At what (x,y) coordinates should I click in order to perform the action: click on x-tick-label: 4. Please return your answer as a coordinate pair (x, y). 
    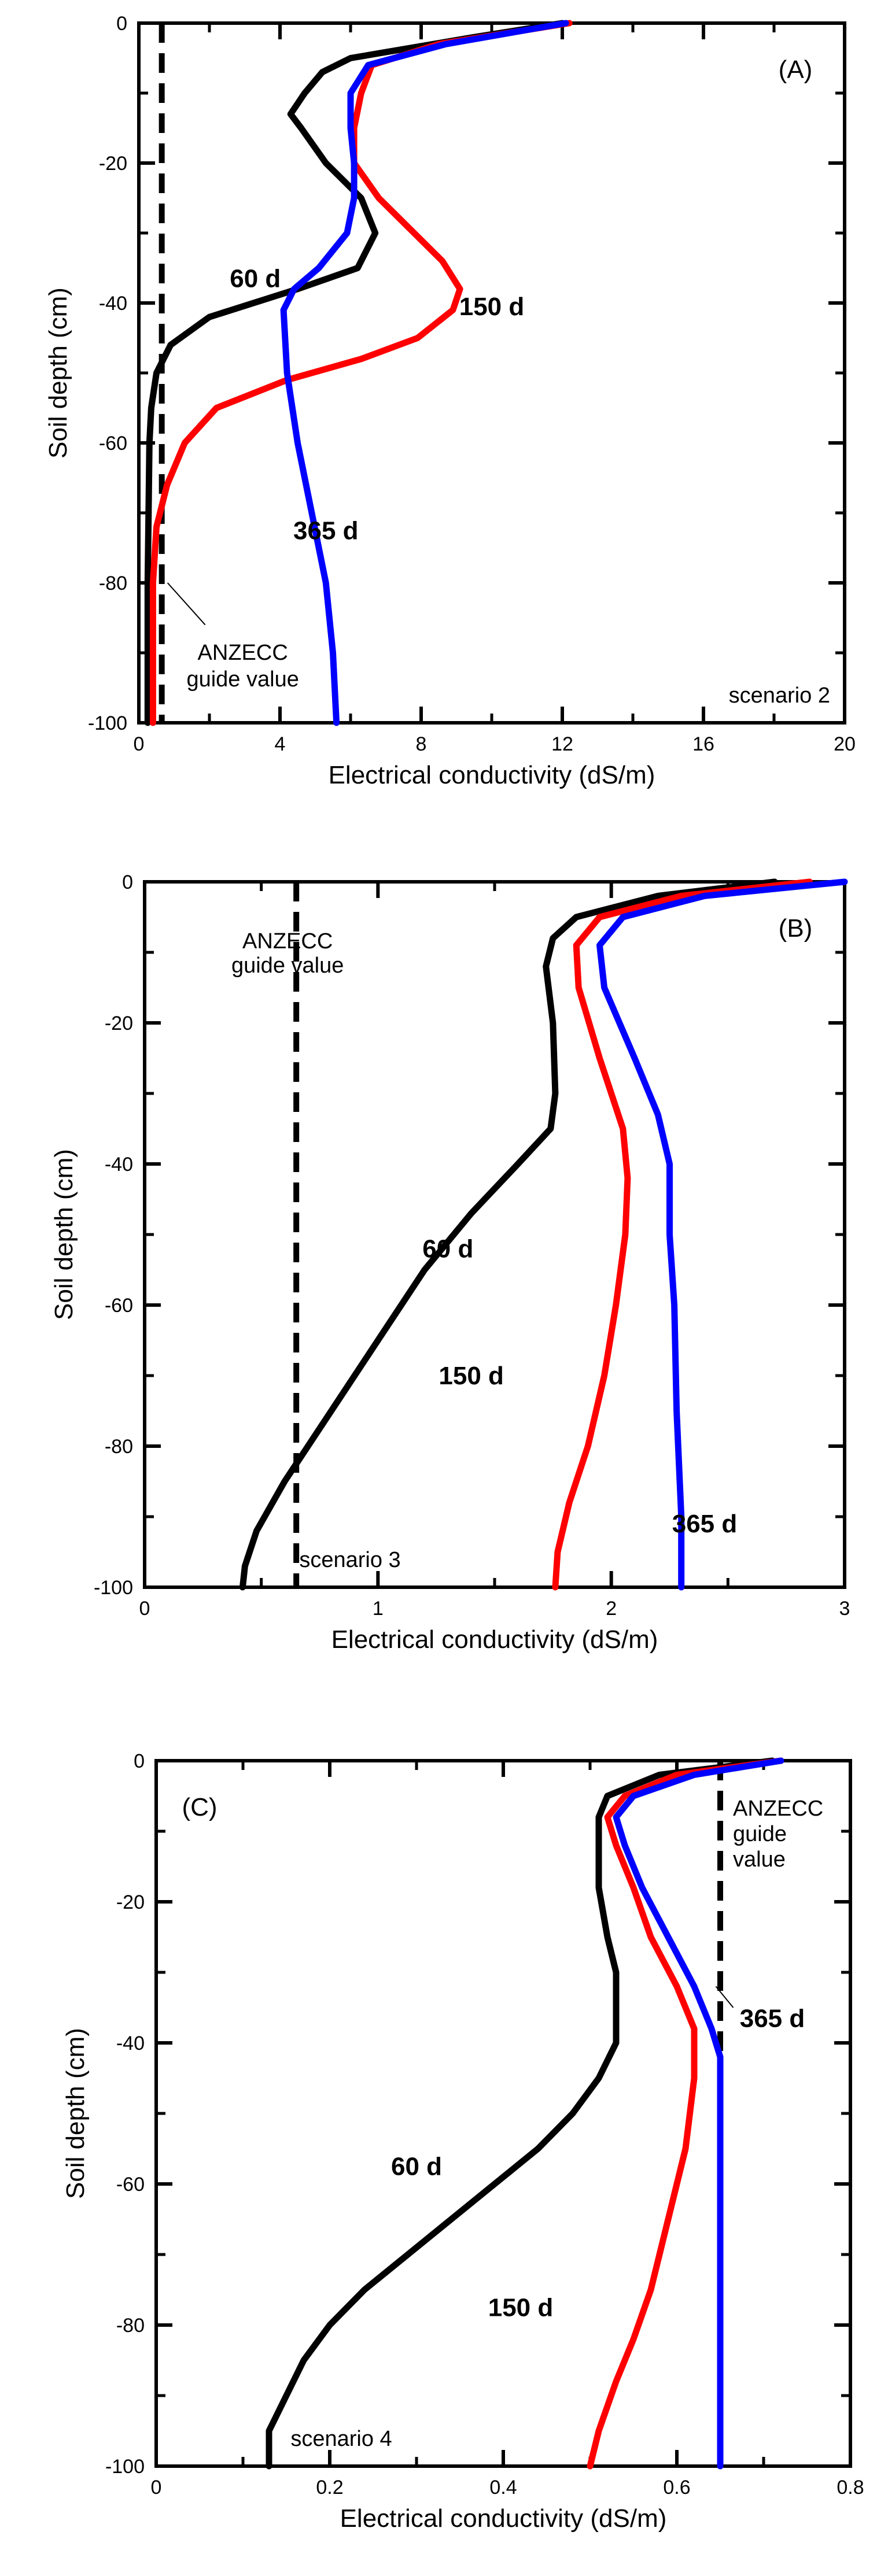
    Looking at the image, I should click on (280, 744).